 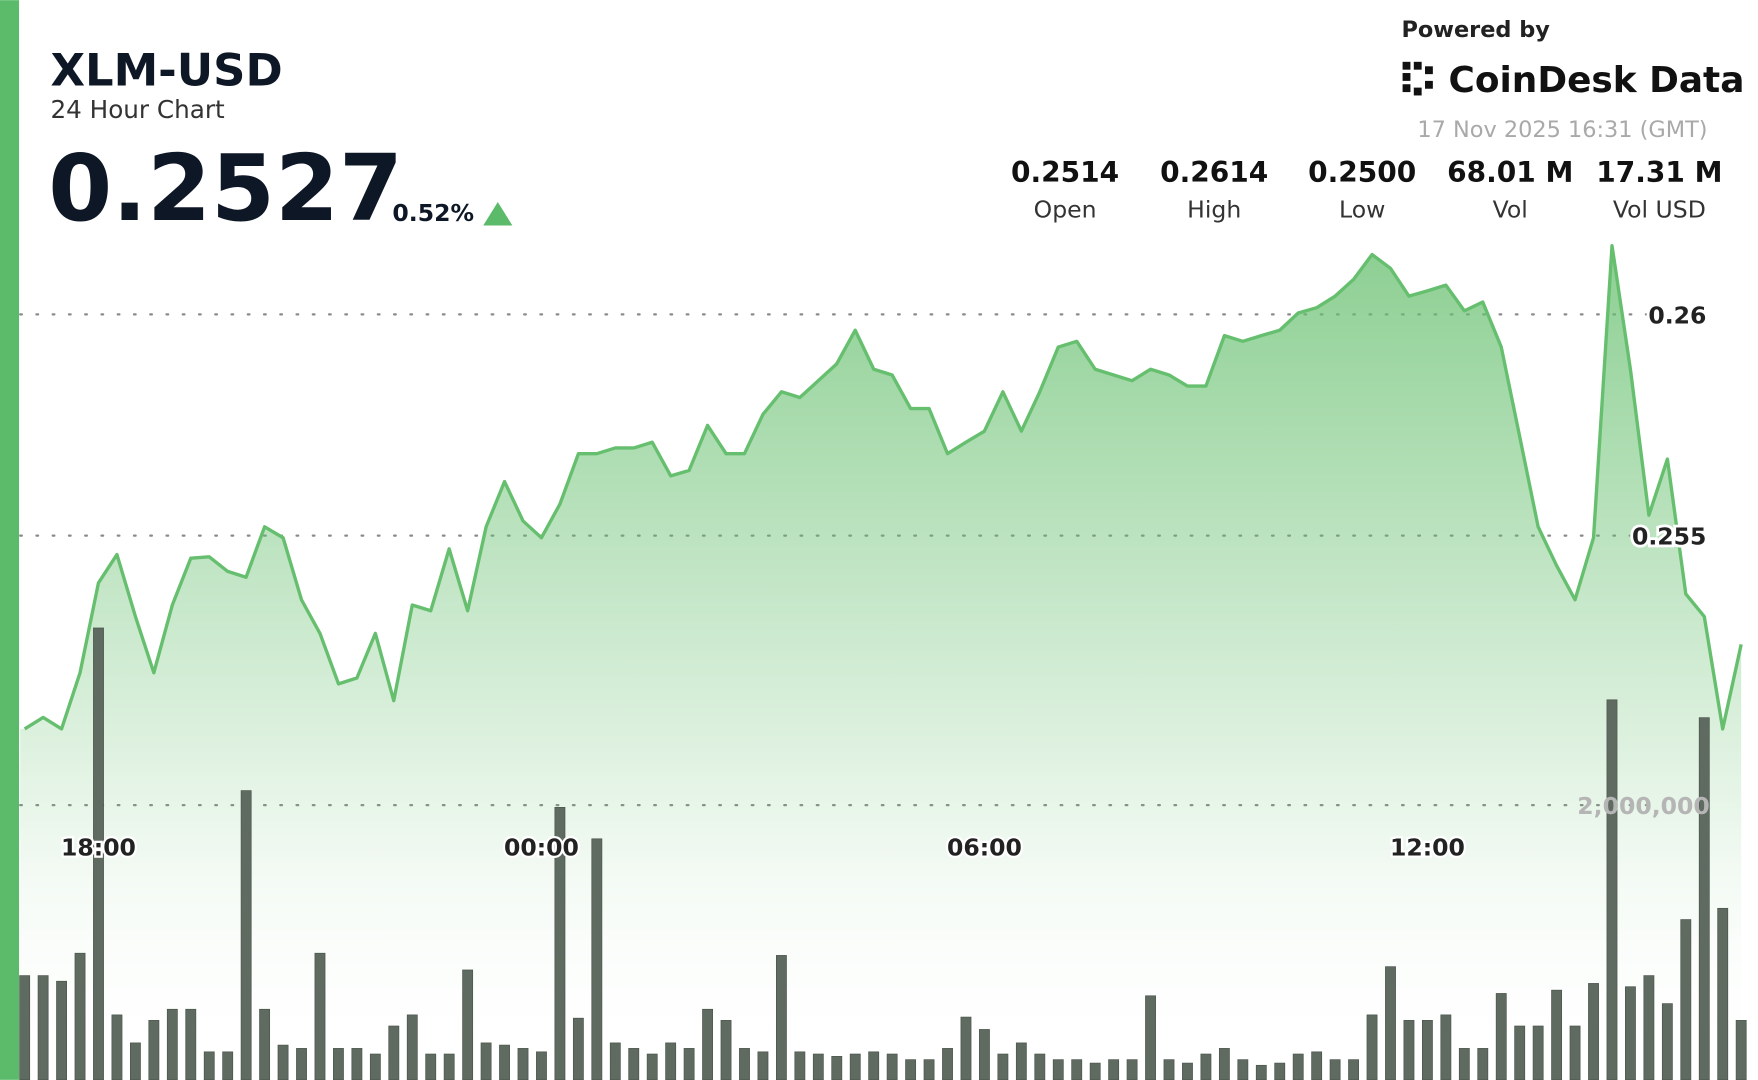 What do you see at coordinates (10, 540) in the screenshot?
I see `accent-bar` at bounding box center [10, 540].